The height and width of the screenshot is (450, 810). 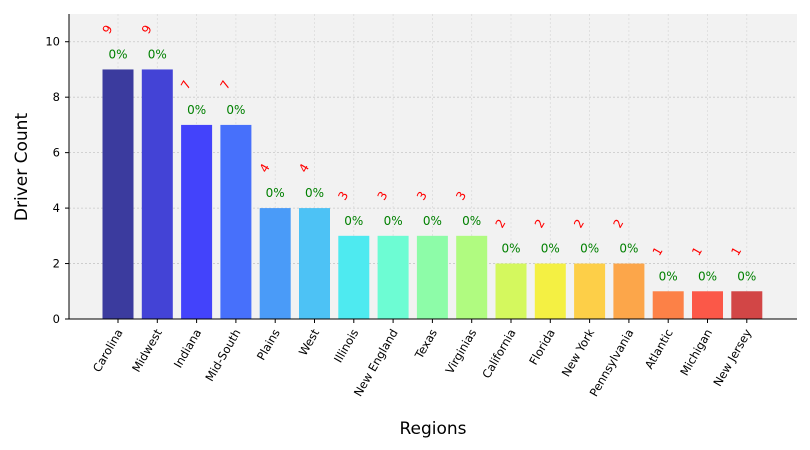 What do you see at coordinates (108, 351) in the screenshot?
I see `x-tick-label: Carolina` at bounding box center [108, 351].